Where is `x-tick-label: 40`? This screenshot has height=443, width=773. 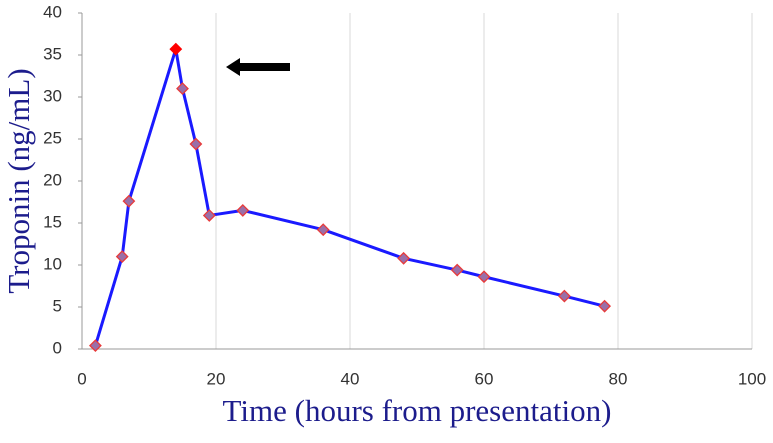 x-tick-label: 40 is located at coordinates (350, 378).